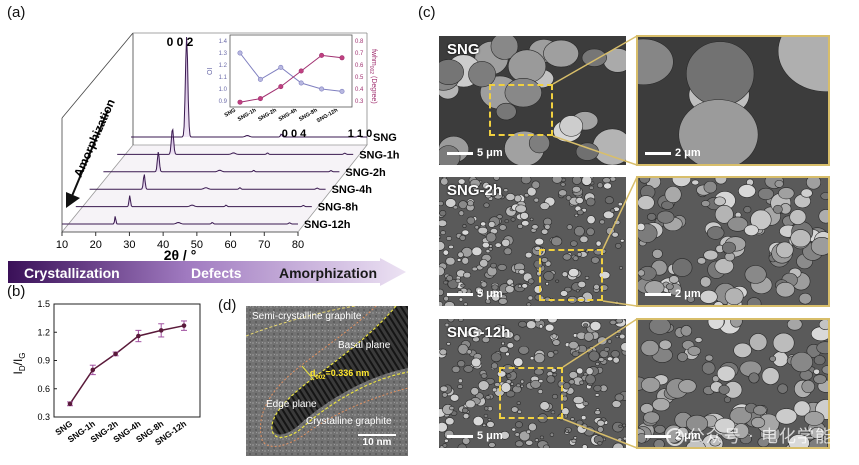 This screenshot has width=859, height=465. I want to click on sem-scale-bar: 2 μm, so click(673, 294).